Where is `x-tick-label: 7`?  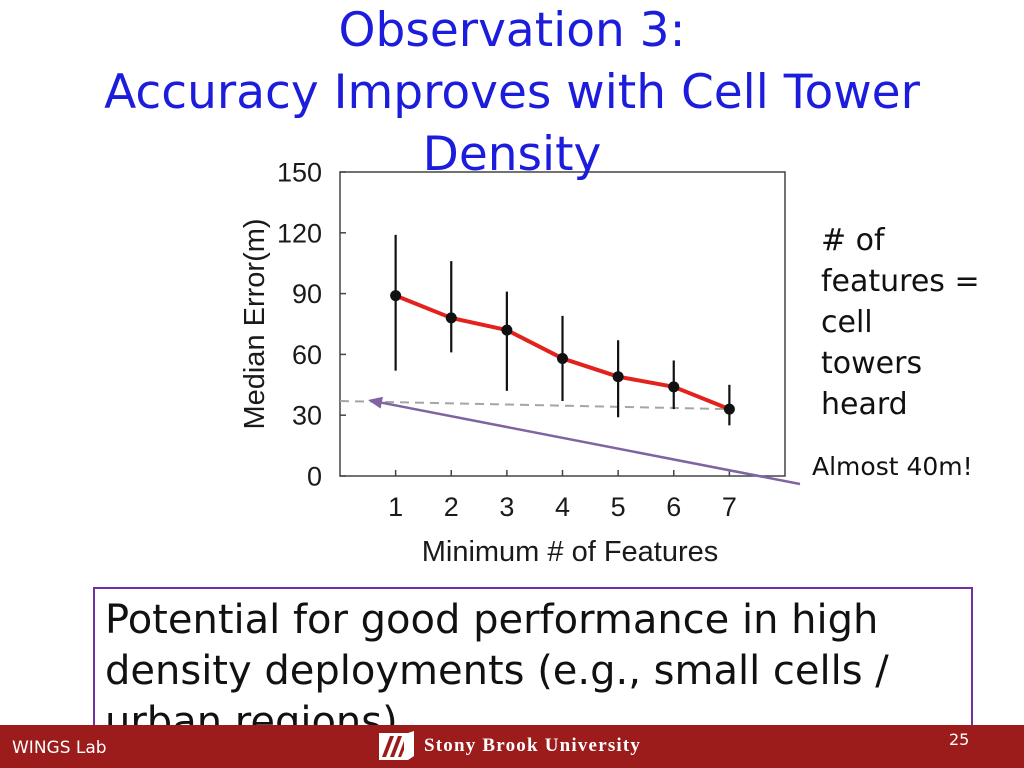
x-tick-label: 7 is located at coordinates (729, 507).